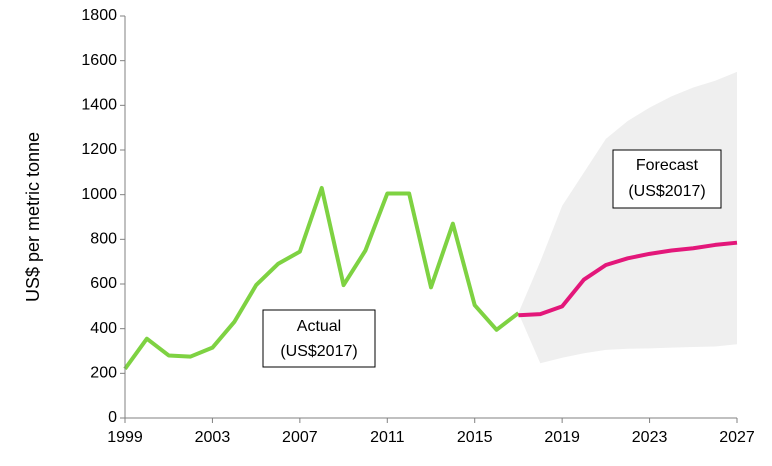 The width and height of the screenshot is (772, 466). I want to click on y-tick-label: 400, so click(103, 328).